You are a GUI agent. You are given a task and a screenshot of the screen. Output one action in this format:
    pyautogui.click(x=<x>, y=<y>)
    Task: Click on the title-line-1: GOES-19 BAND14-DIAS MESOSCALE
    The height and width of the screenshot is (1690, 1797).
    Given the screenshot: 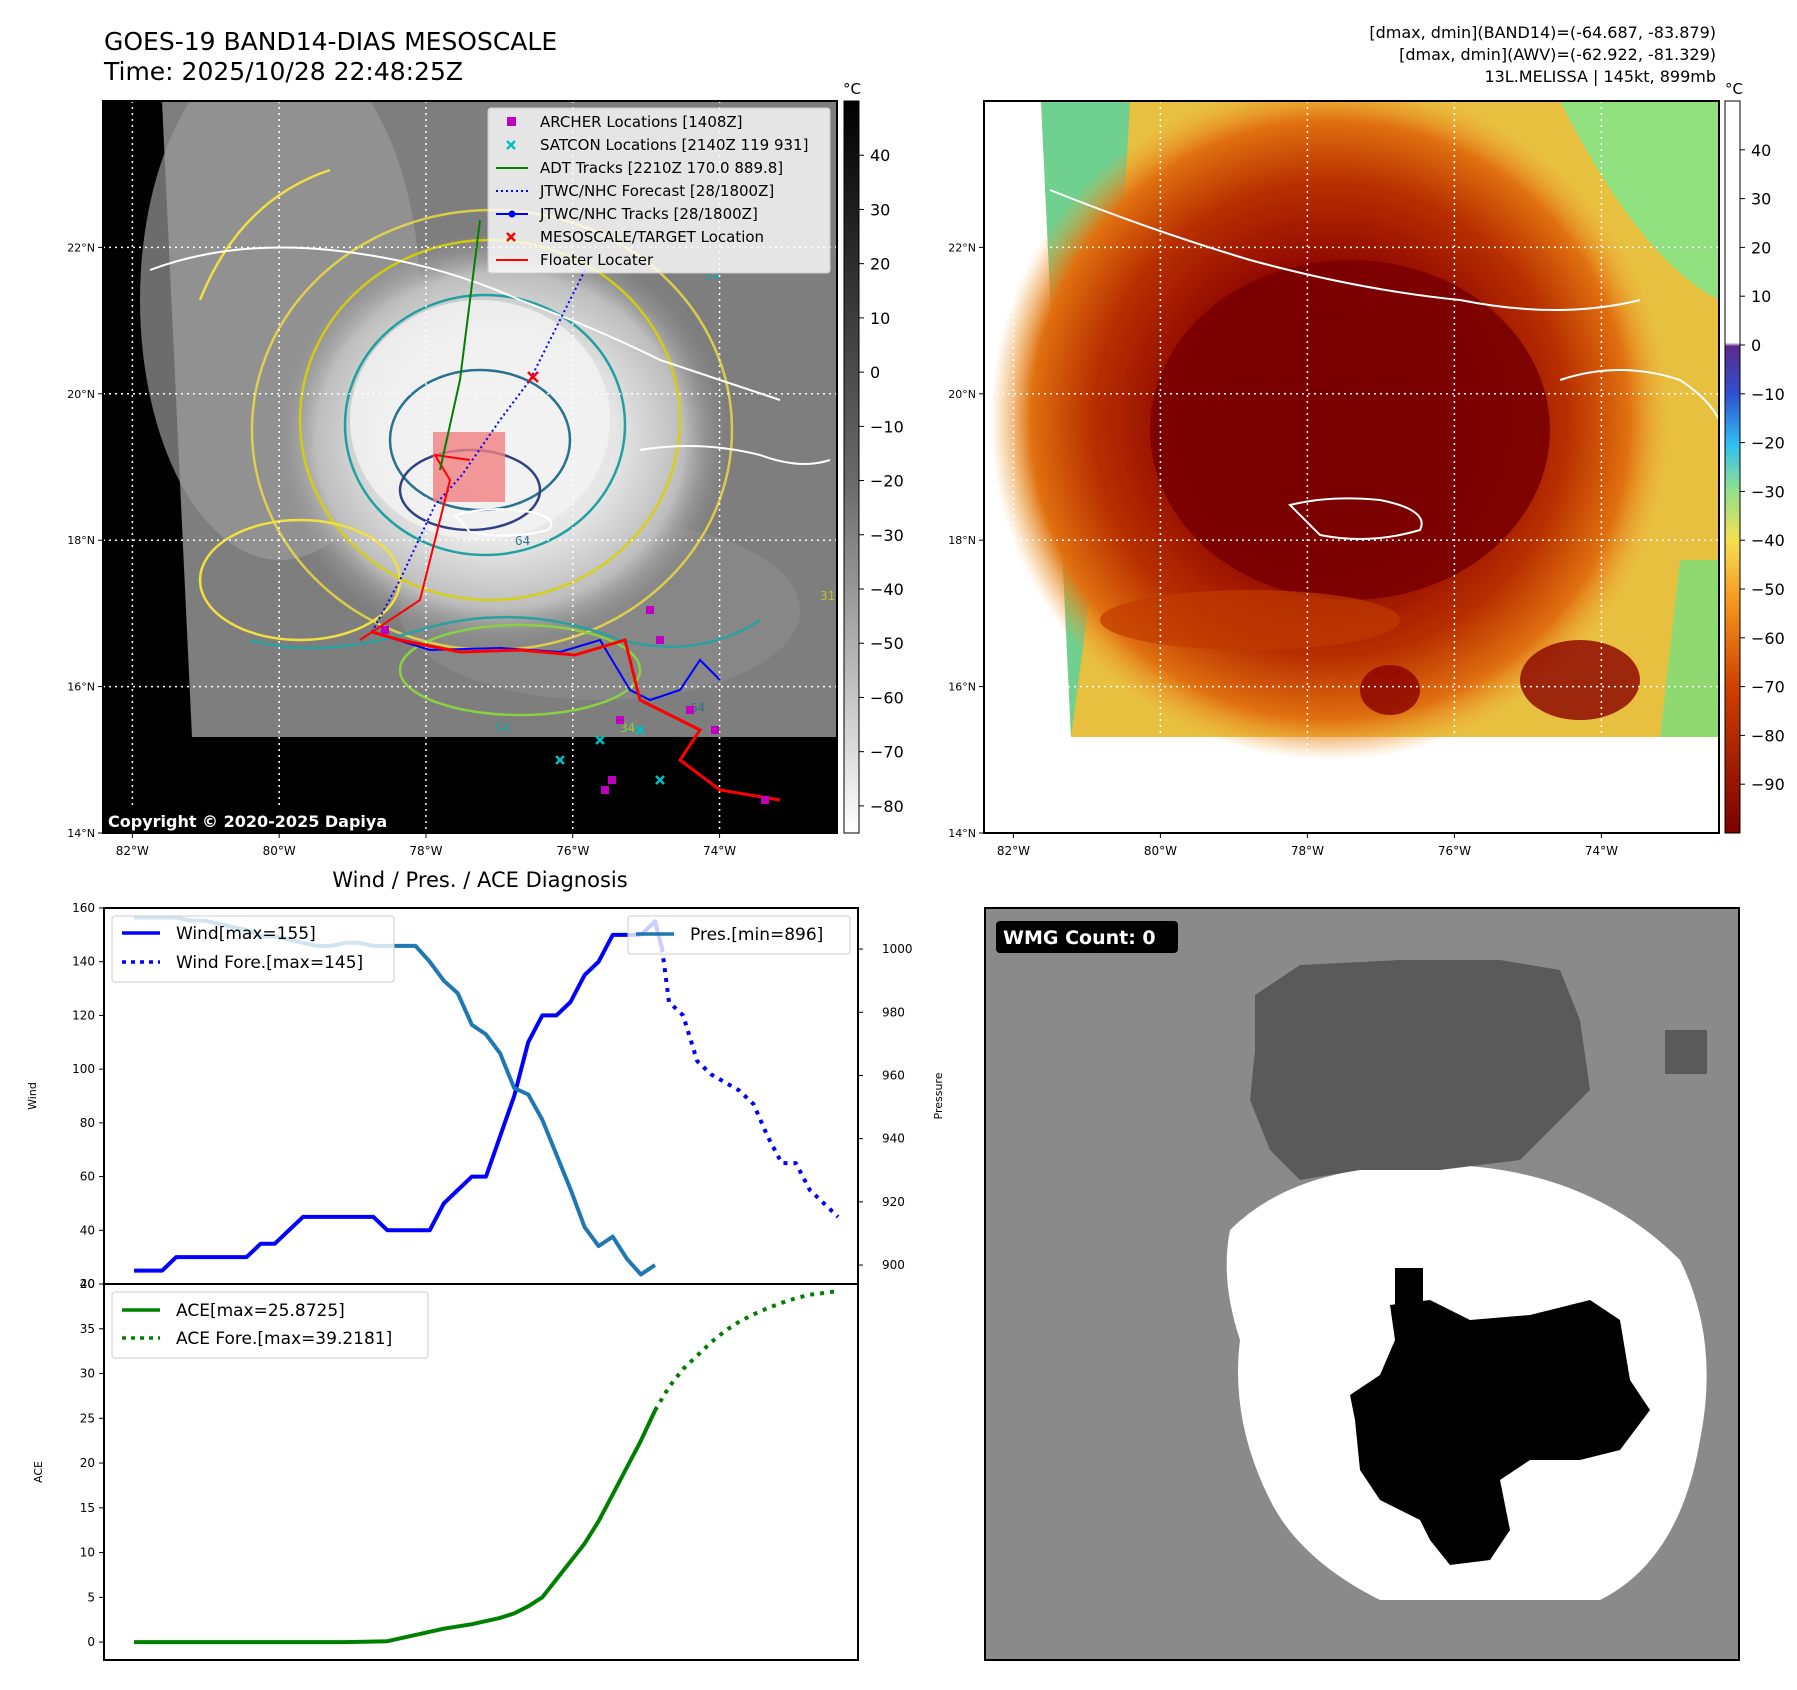 What is the action you would take?
    pyautogui.click(x=330, y=41)
    